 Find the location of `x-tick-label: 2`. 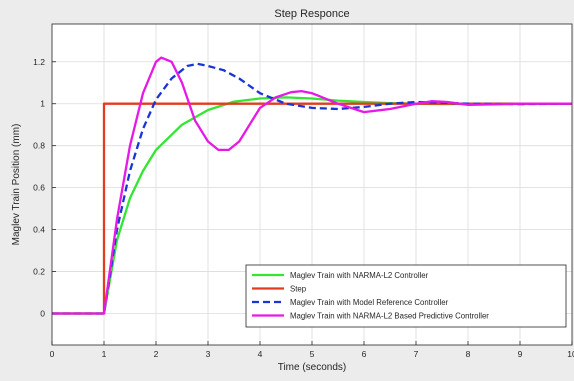

x-tick-label: 2 is located at coordinates (156, 354).